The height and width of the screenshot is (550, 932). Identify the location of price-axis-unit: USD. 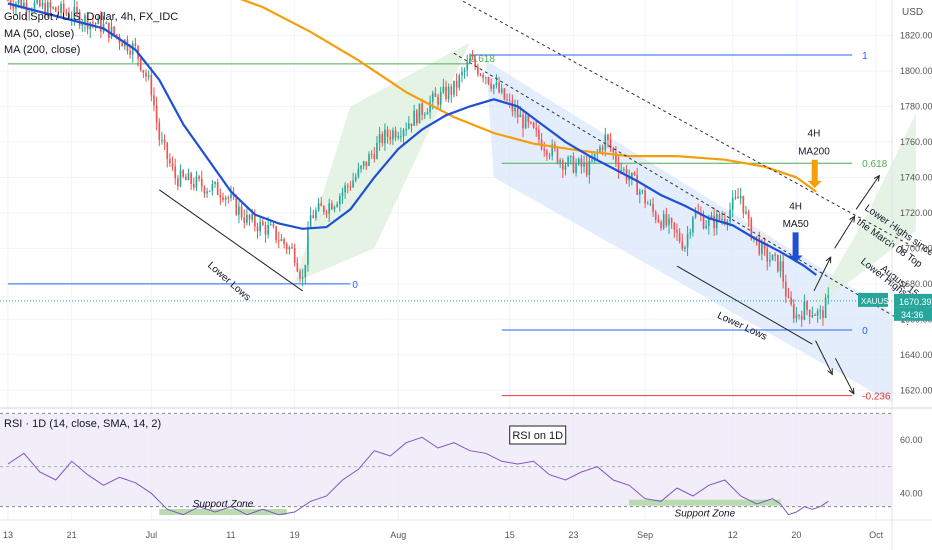
(912, 12).